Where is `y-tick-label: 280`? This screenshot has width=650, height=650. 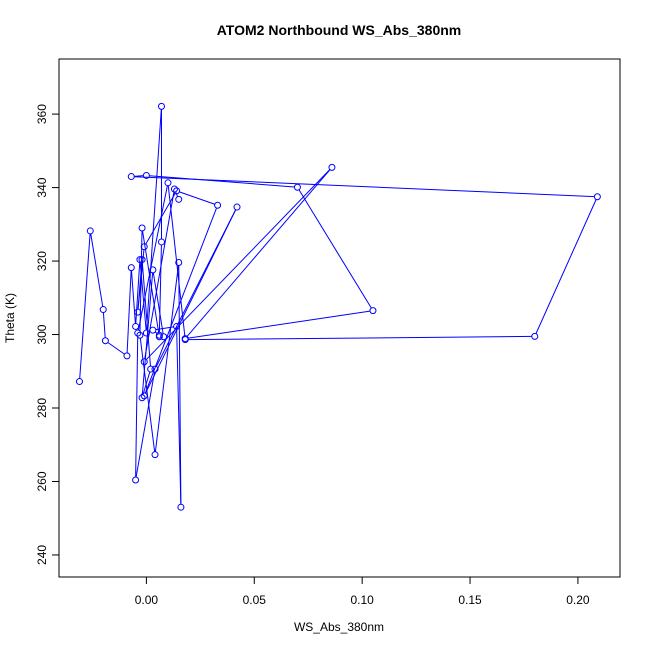
y-tick-label: 280 is located at coordinates (42, 408).